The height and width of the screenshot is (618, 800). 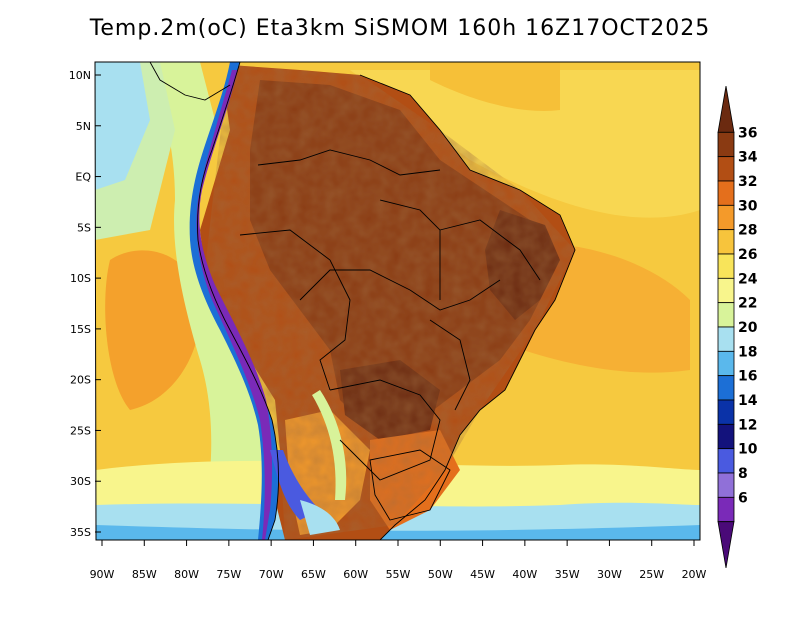 I want to click on paraguay-border, so click(x=385, y=430).